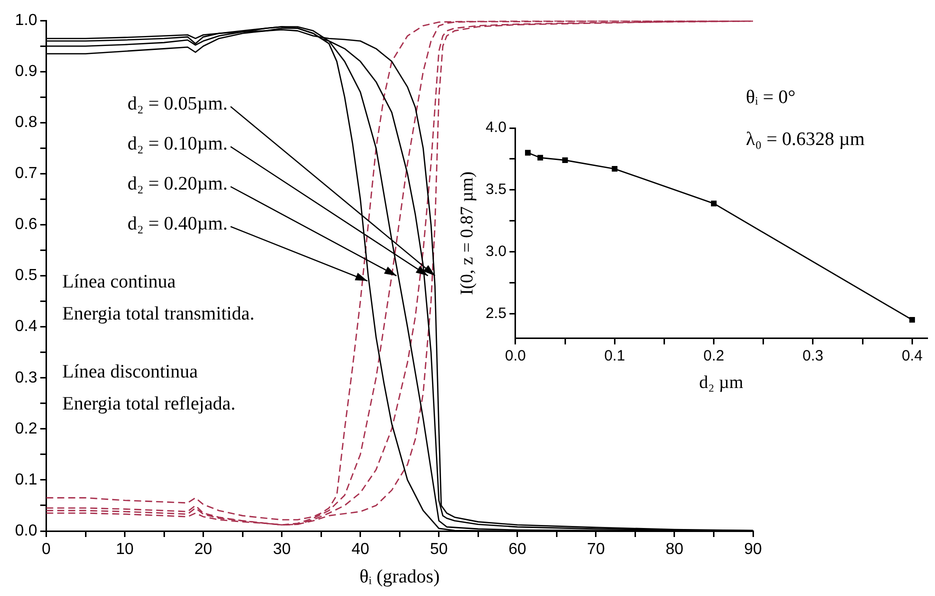  What do you see at coordinates (771, 97) in the screenshot?
I see `annotation: θᵢ = 0°` at bounding box center [771, 97].